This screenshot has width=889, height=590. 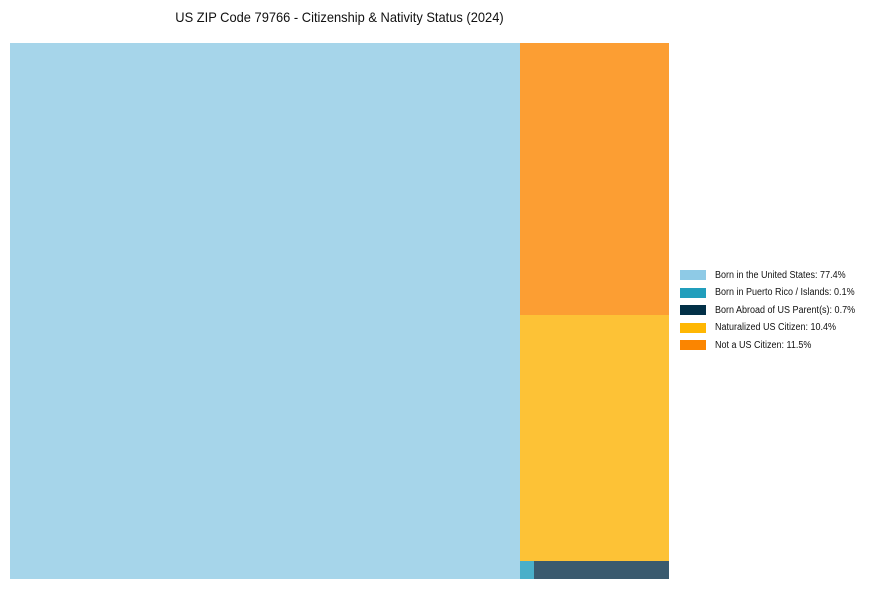 I want to click on legend-item: Born in Puerto Rico / Islands: 0.1%, so click(x=775, y=293).